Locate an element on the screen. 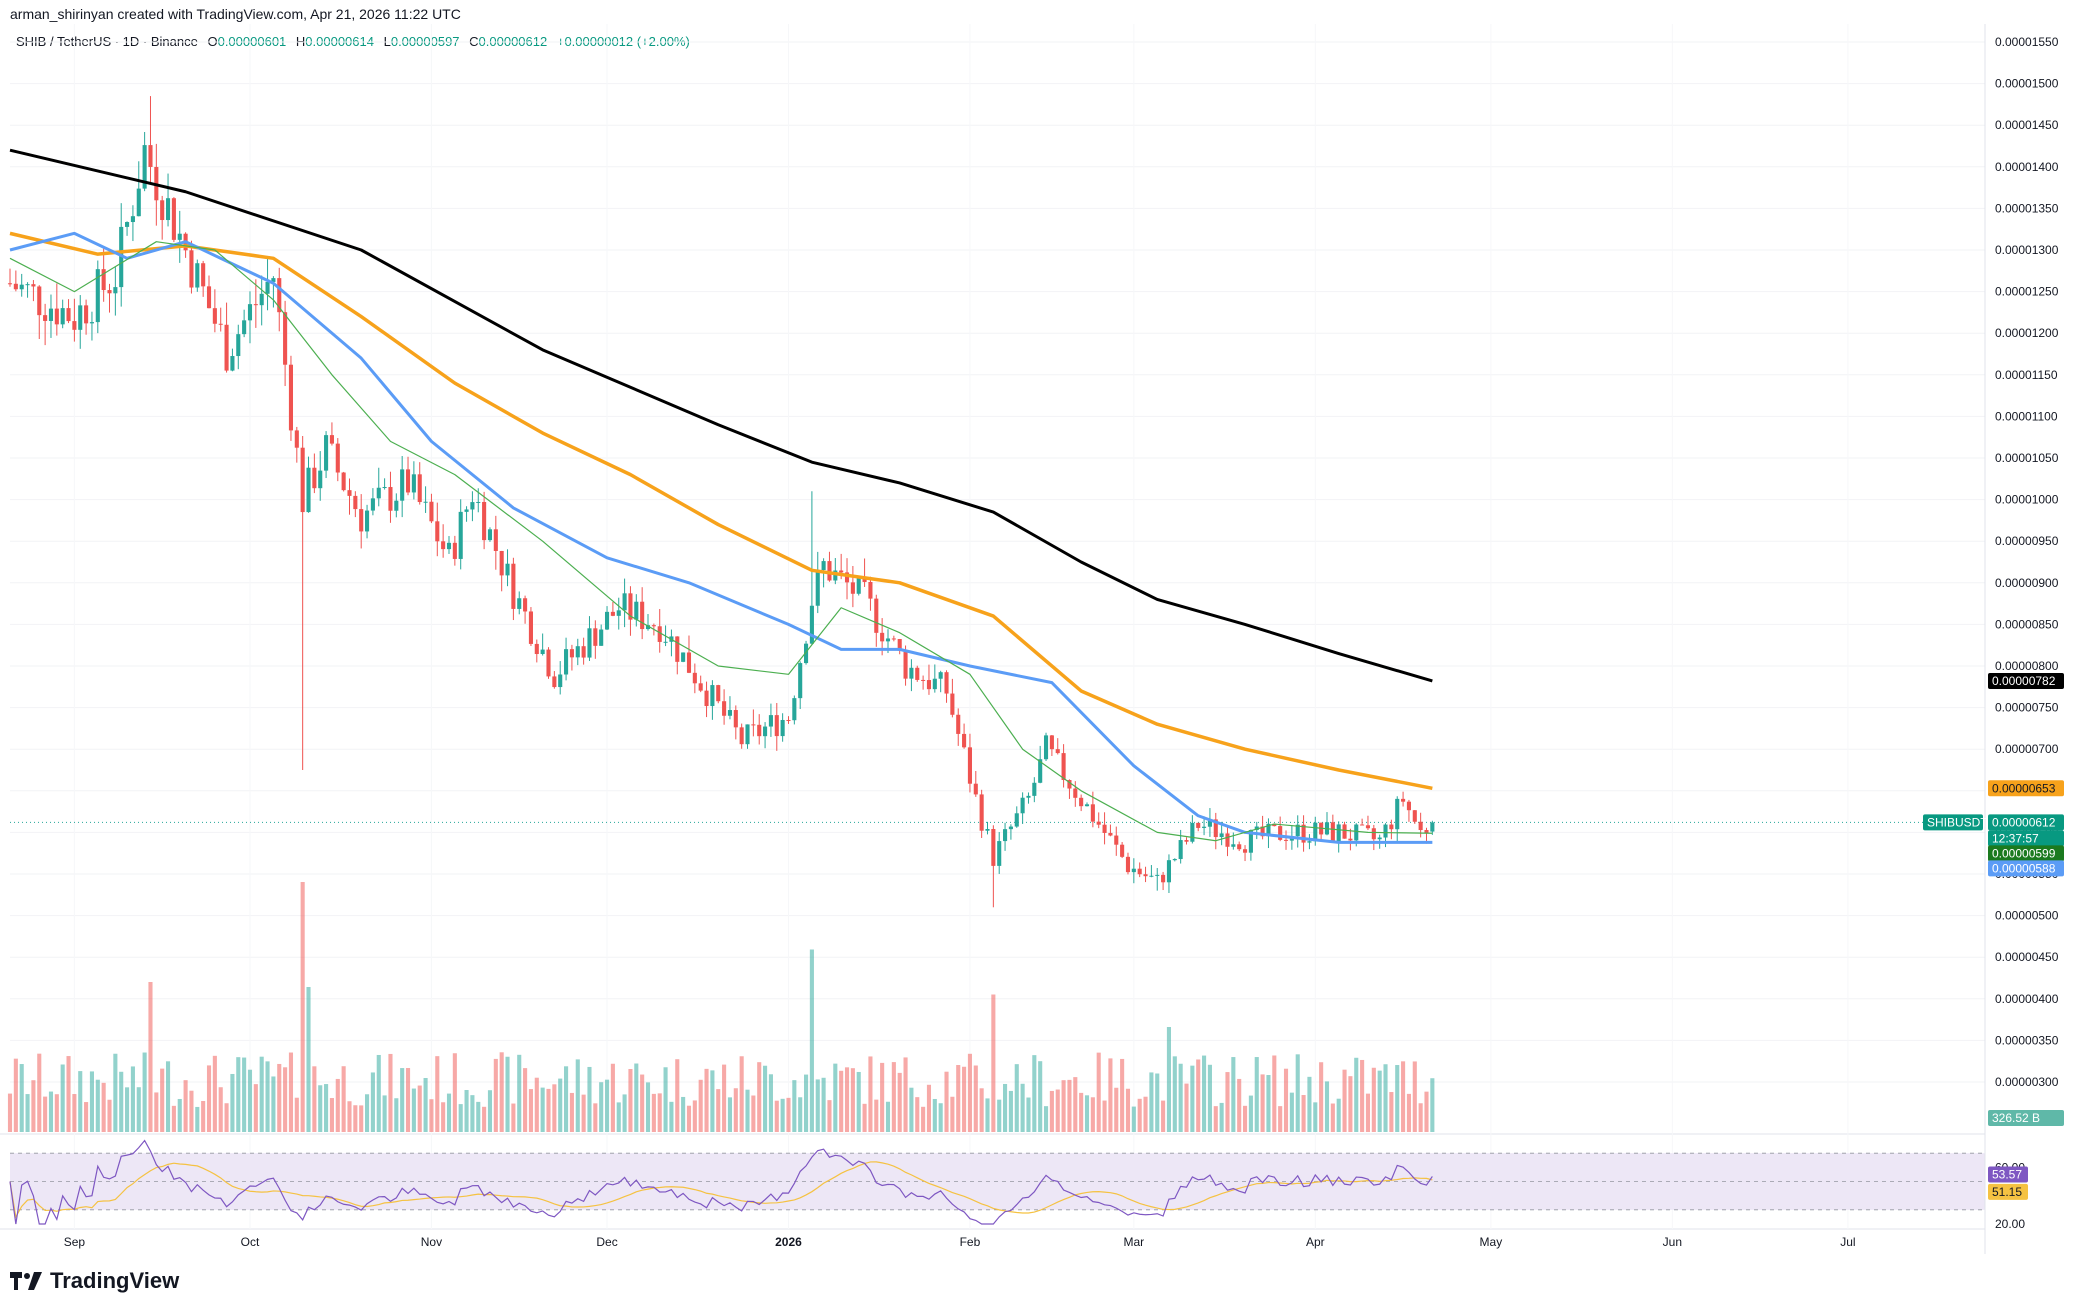 The width and height of the screenshot is (2078, 1311). rsi-line is located at coordinates (721, 1182).